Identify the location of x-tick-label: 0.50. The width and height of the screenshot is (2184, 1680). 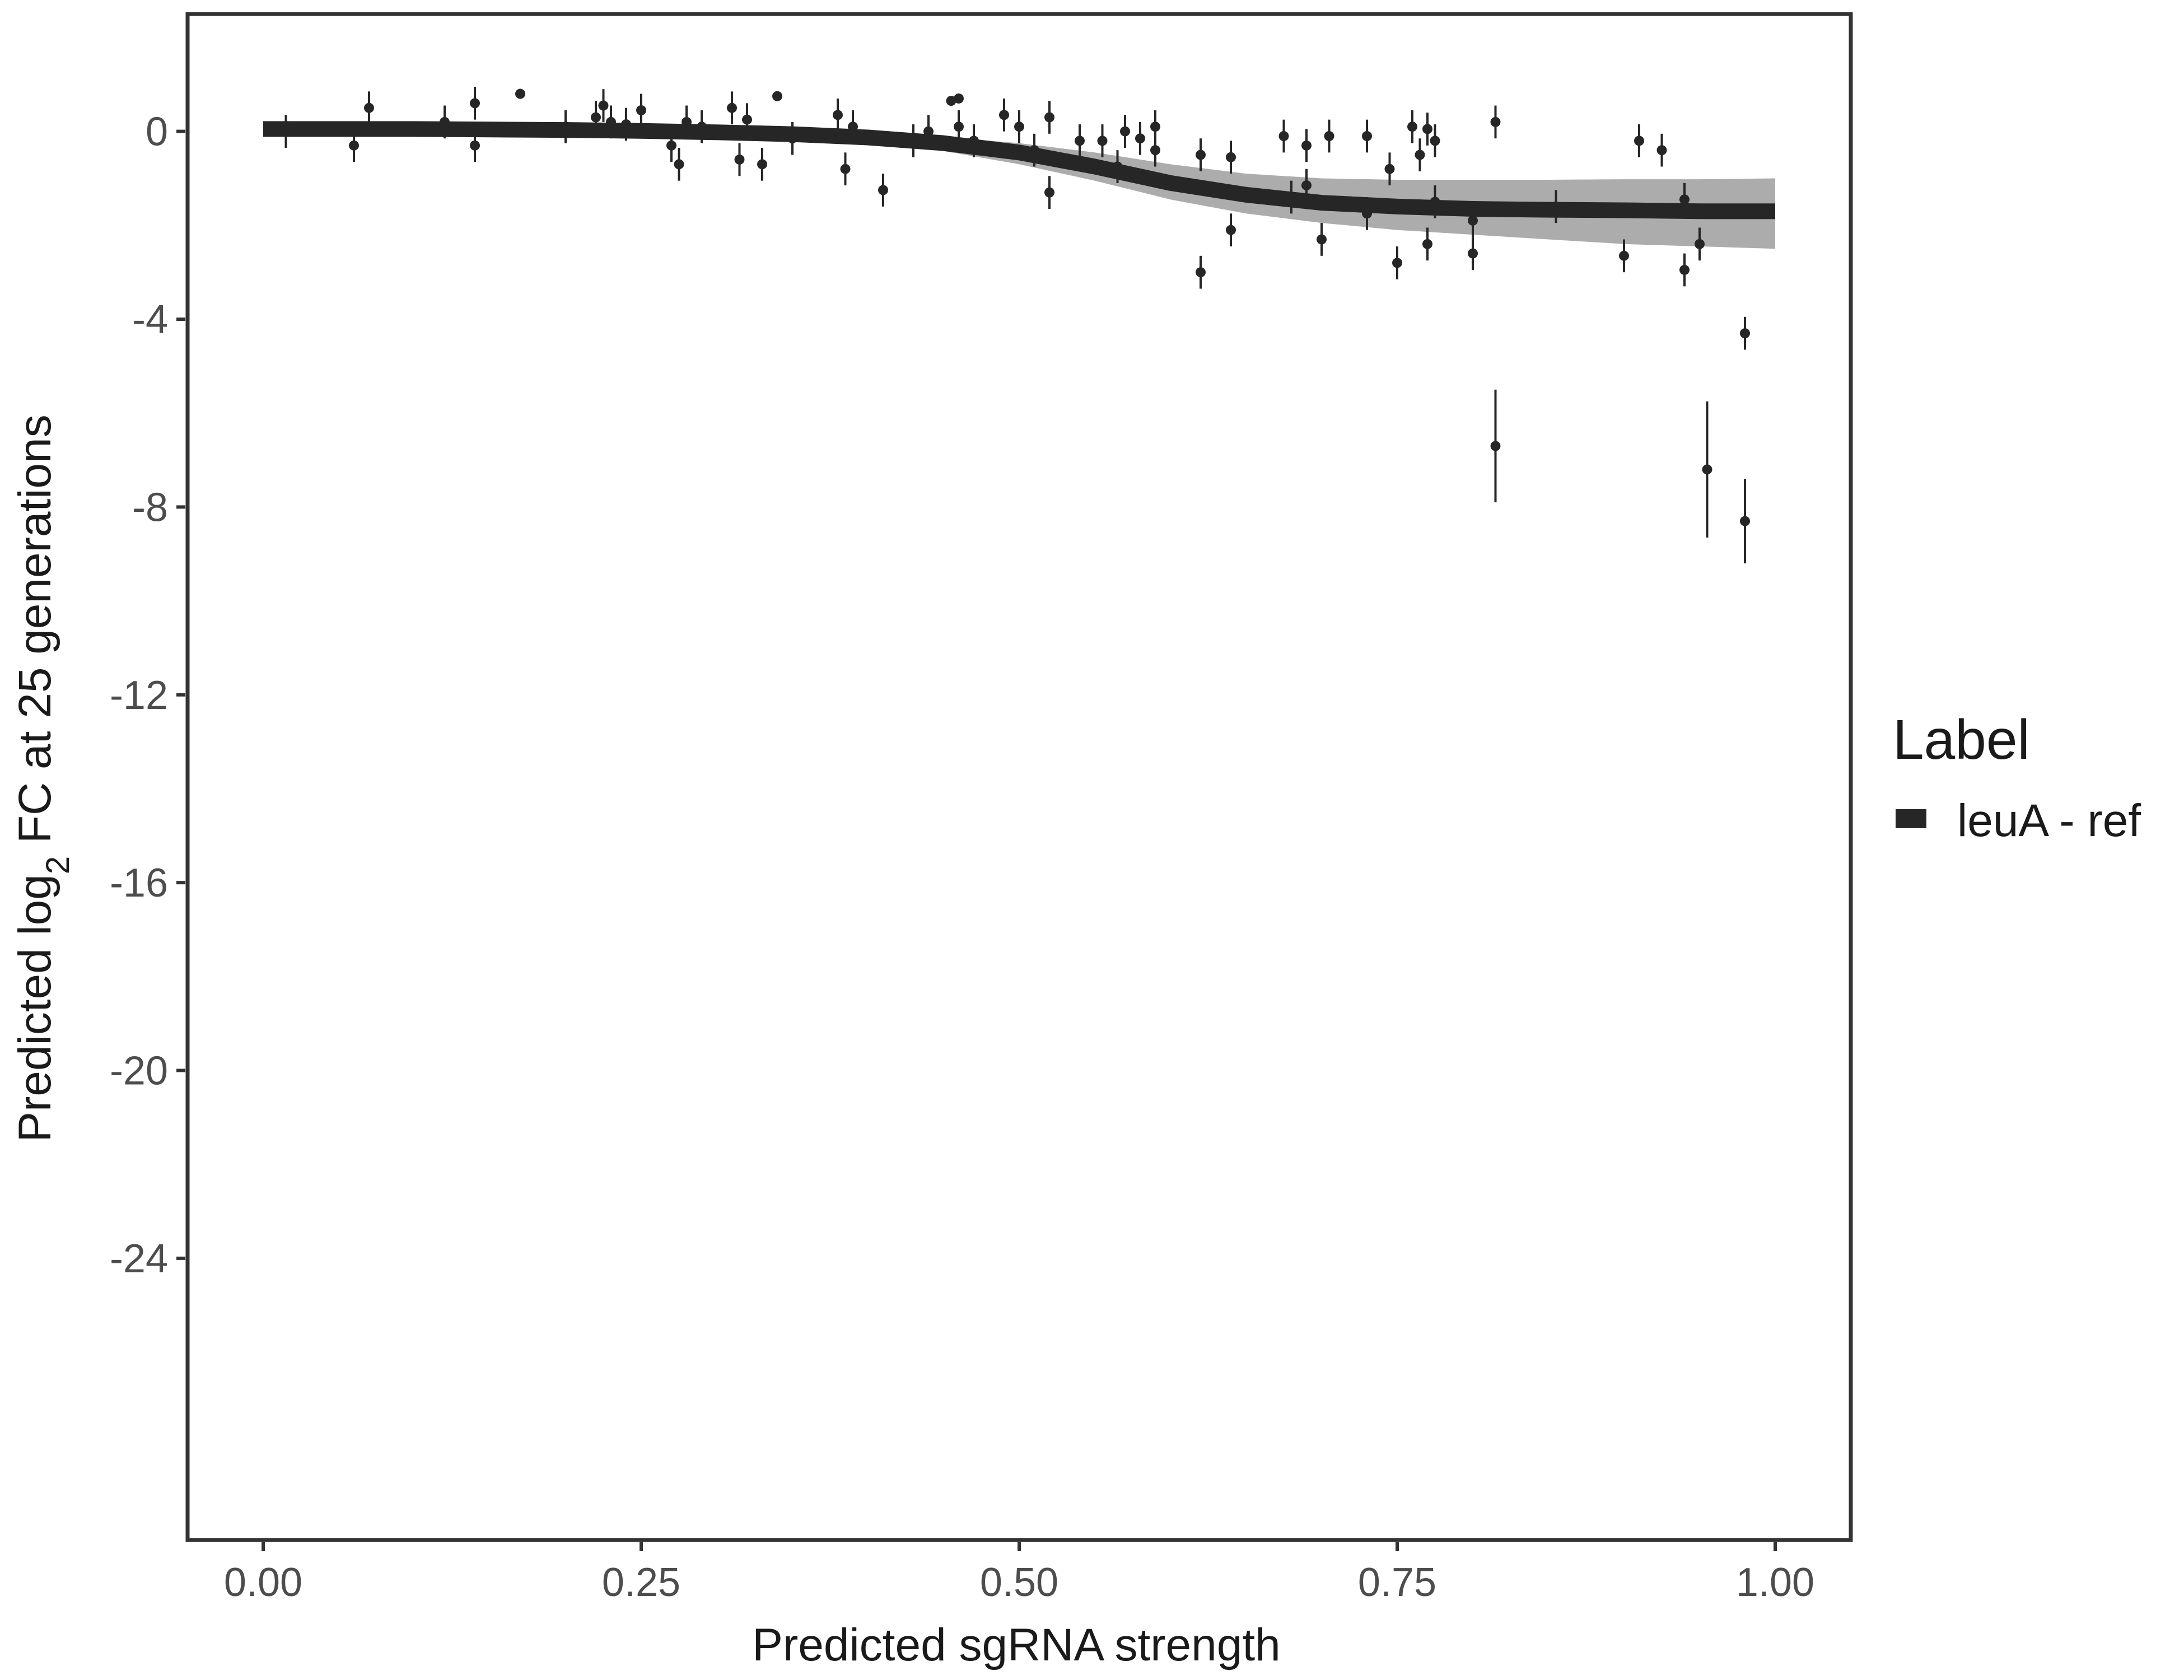
(1019, 1583).